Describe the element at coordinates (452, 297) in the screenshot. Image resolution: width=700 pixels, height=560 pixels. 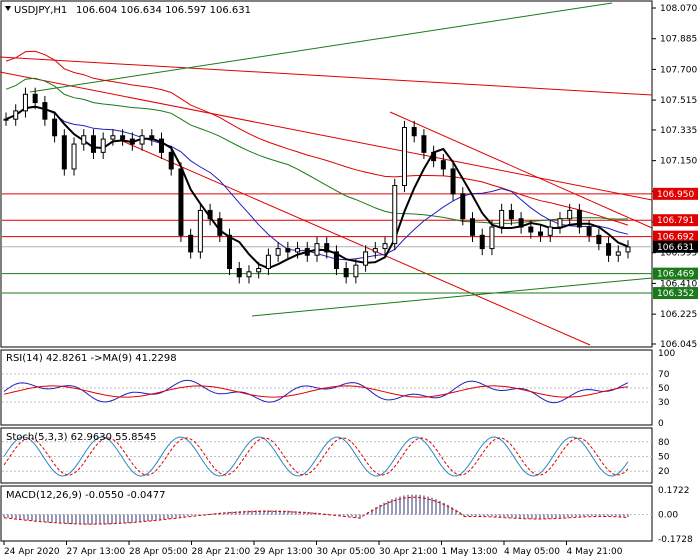
I see `trend-line-green-lower` at that location.